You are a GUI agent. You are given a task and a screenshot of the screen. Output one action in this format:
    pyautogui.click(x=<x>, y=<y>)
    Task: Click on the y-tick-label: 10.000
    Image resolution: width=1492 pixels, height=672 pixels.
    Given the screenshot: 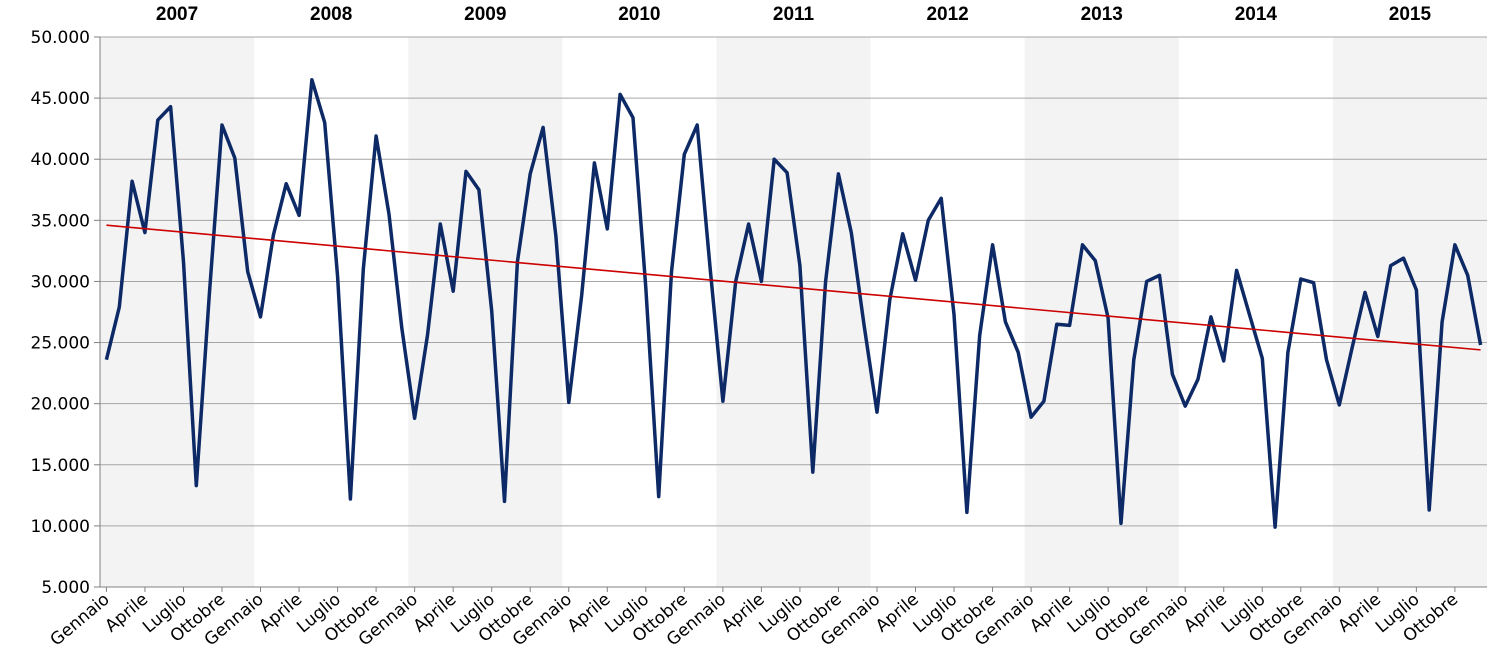 What is the action you would take?
    pyautogui.click(x=60, y=527)
    